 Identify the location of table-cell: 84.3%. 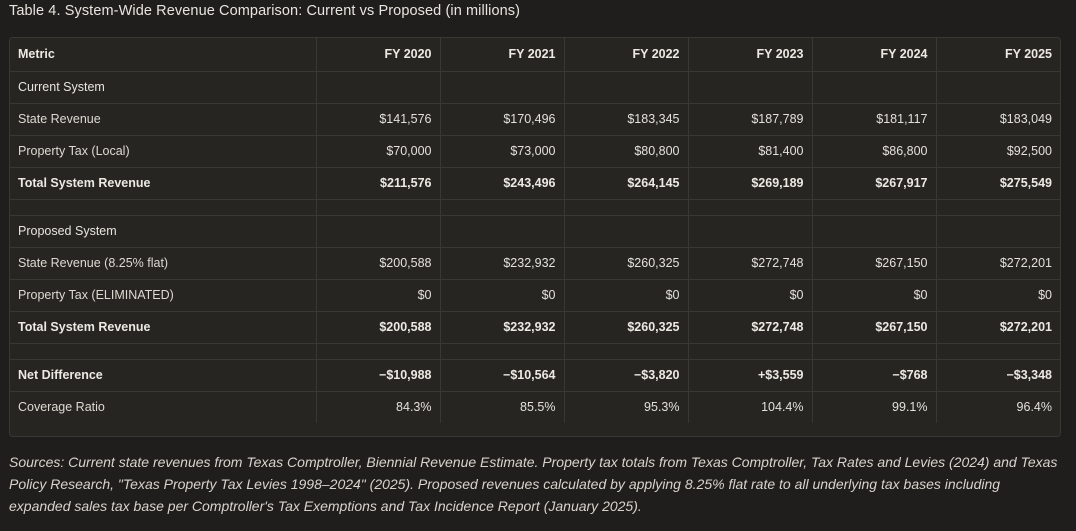
(378, 407).